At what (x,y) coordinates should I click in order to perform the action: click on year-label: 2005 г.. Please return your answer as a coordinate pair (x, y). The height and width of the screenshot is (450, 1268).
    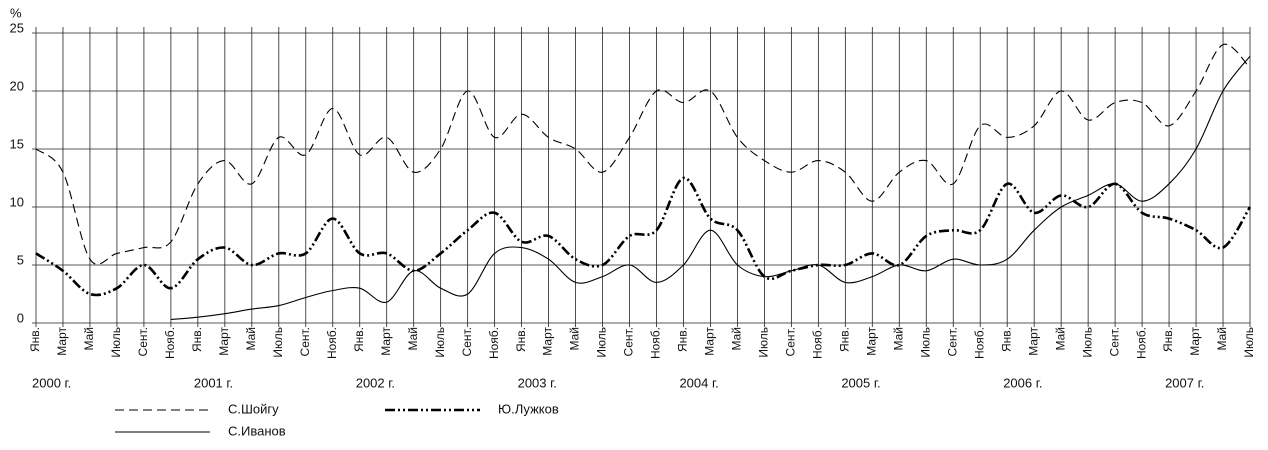
    Looking at the image, I should click on (860, 382).